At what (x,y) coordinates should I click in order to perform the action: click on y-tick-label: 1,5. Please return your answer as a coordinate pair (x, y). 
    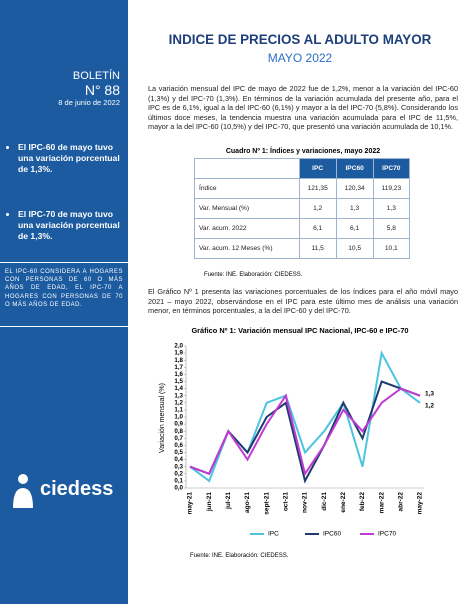
    Looking at the image, I should click on (178, 381).